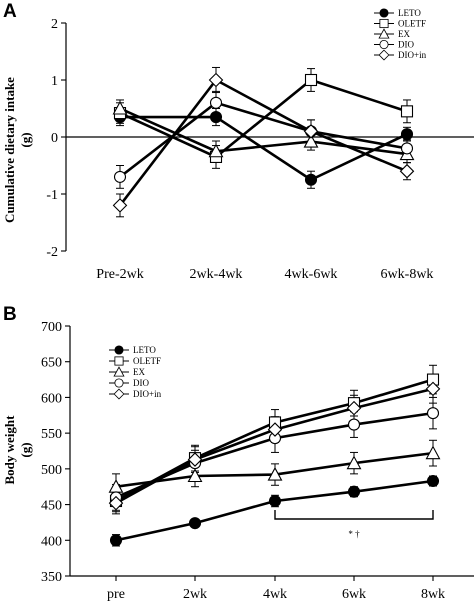 Image resolution: width=474 pixels, height=604 pixels. Describe the element at coordinates (54, 24) in the screenshot. I see `a-y-tick-label: 2` at that location.